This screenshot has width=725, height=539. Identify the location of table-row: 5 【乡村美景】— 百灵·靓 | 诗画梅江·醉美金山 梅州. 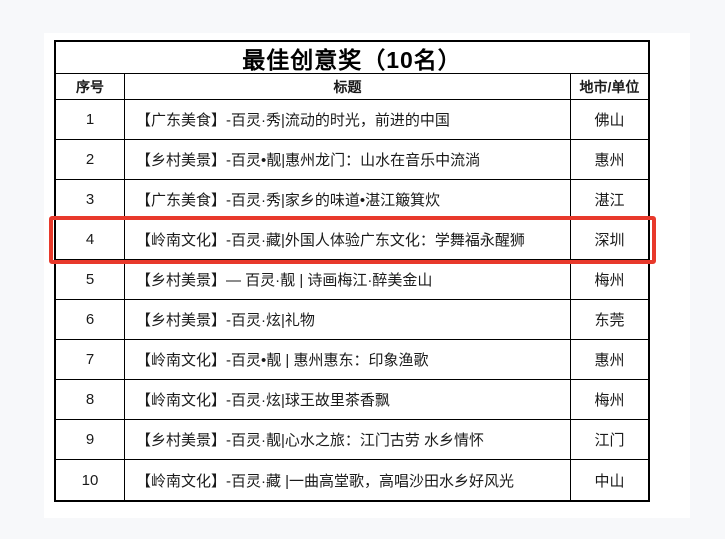
(352, 280).